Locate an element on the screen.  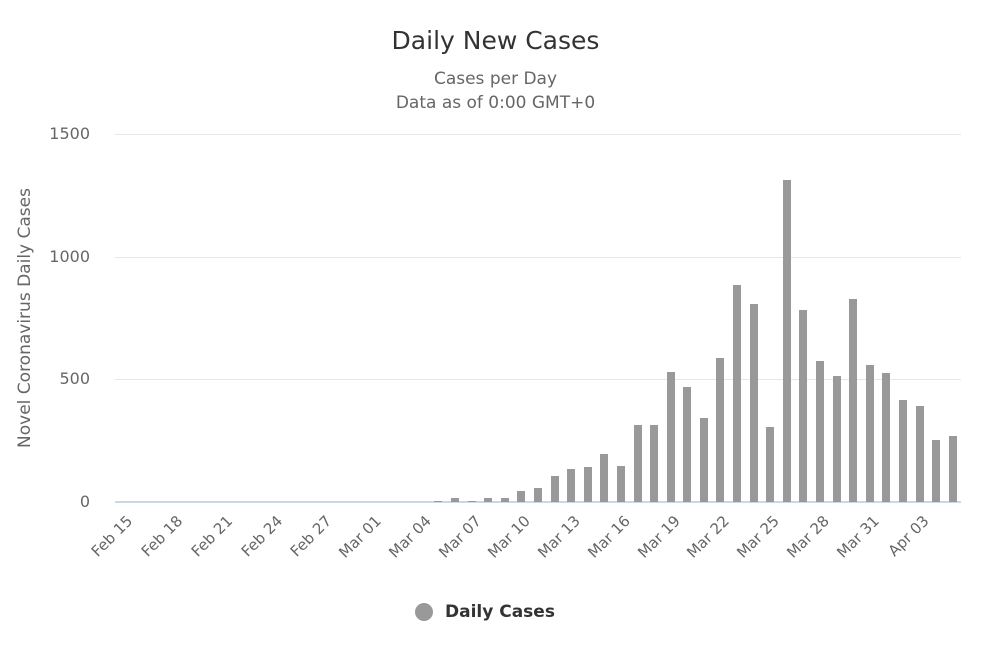
x-tick-label: Feb 18 is located at coordinates (162, 536).